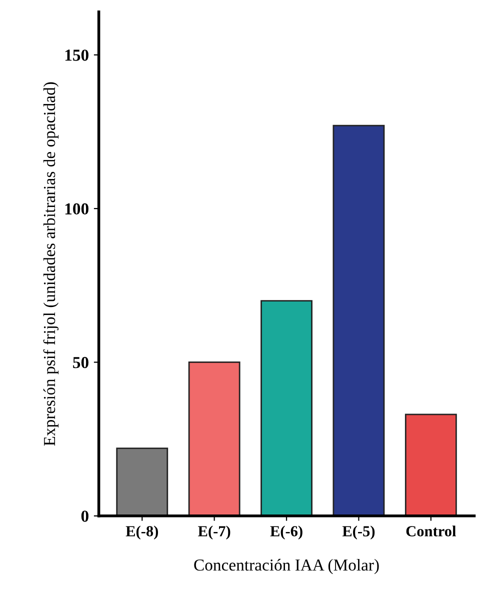 The width and height of the screenshot is (494, 593). I want to click on x-tick-label: E(-7), so click(214, 533).